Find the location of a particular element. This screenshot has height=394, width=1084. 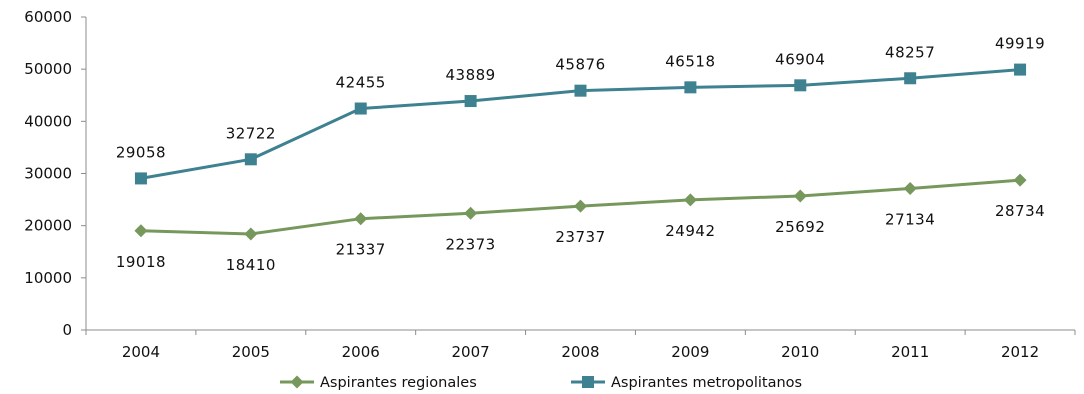

data-label: 29058 is located at coordinates (141, 152).